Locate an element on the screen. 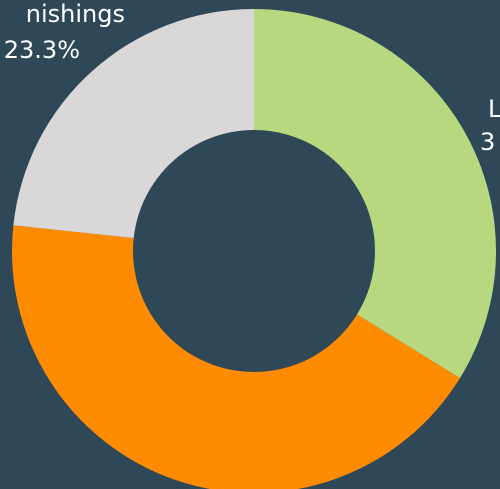  slice-label-furnishings-name: nishings is located at coordinates (75, 14).